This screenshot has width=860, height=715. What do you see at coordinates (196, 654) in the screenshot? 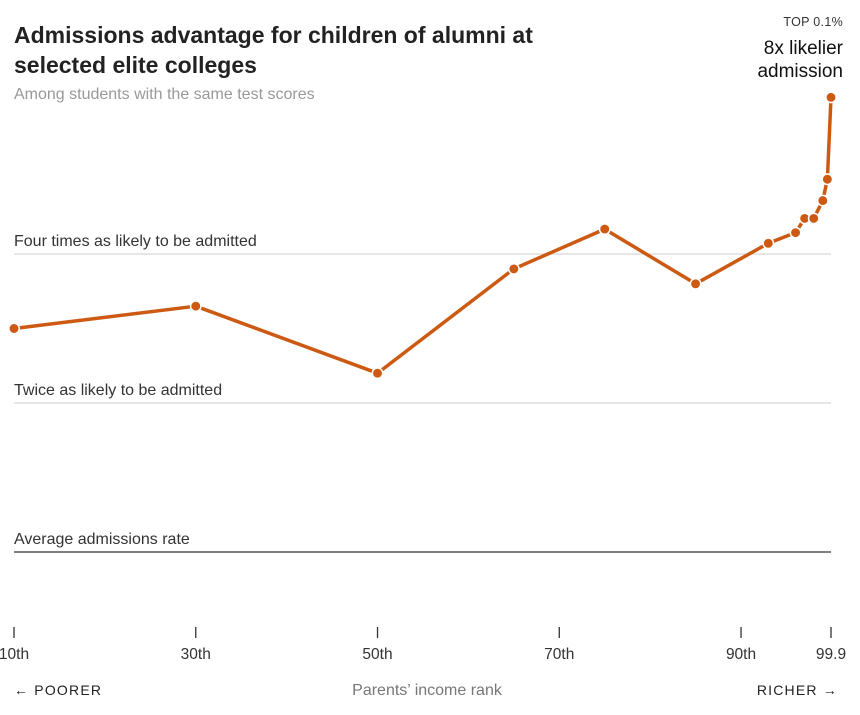
I see `x-tick-label-30th: 30th` at bounding box center [196, 654].